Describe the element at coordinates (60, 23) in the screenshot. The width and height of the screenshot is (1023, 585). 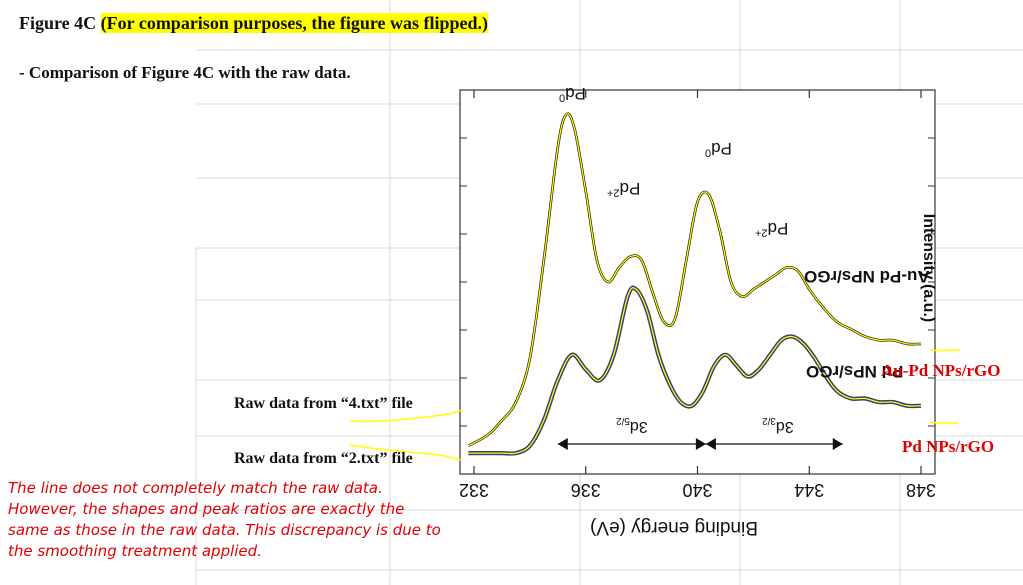
I see `heading-prefix: Figure 4C` at that location.